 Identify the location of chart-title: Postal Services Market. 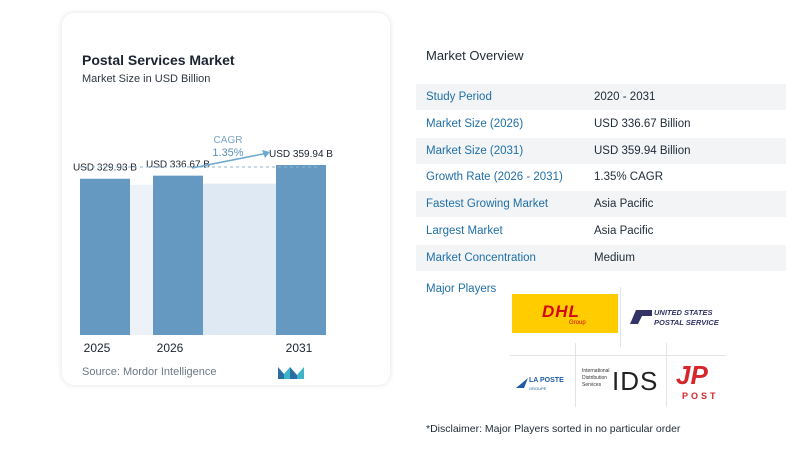
(158, 60).